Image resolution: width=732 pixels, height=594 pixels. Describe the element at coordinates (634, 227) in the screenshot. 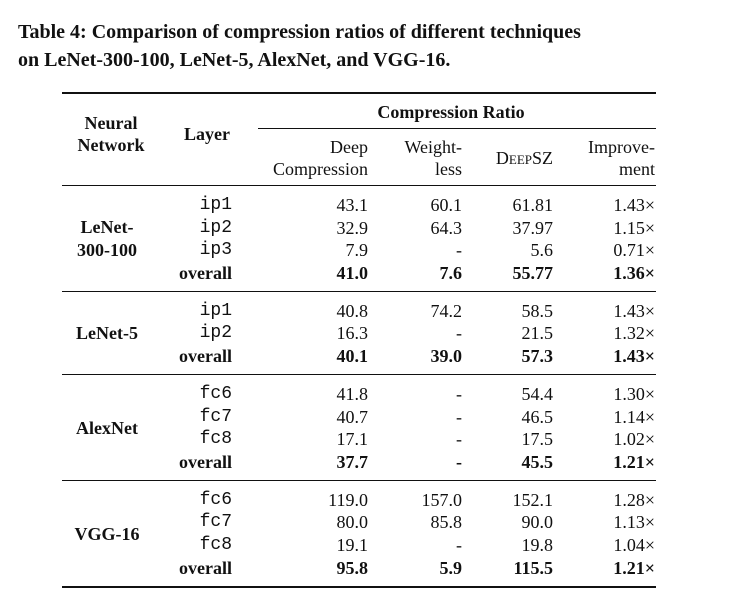

I see `cell: 1.15×` at that location.